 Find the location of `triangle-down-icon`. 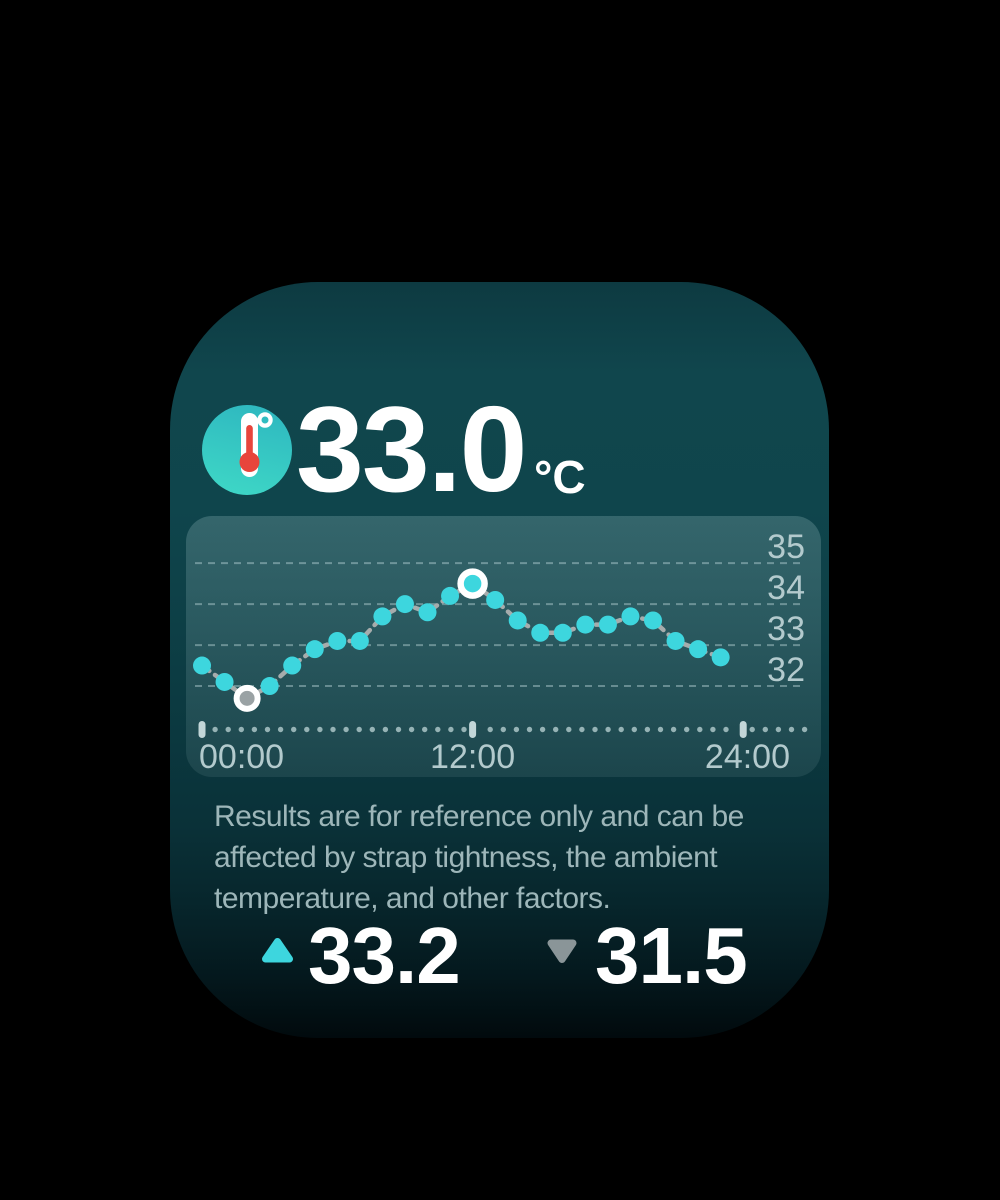

triangle-down-icon is located at coordinates (562, 951).